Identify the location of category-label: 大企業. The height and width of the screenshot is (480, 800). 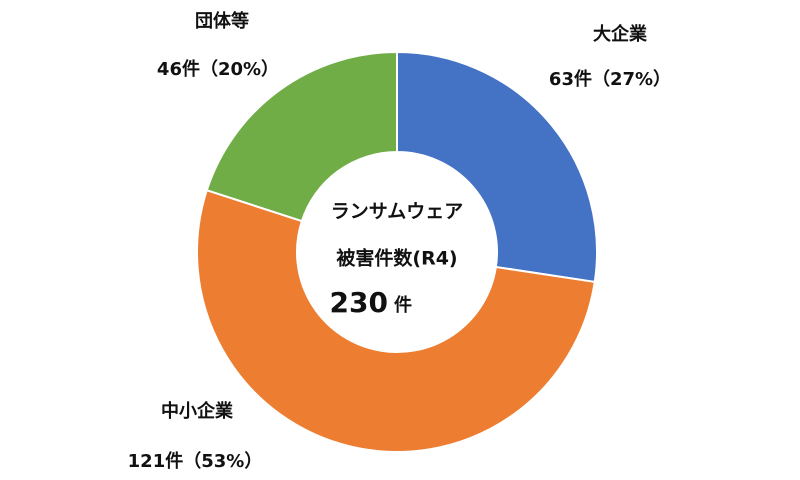
(620, 34).